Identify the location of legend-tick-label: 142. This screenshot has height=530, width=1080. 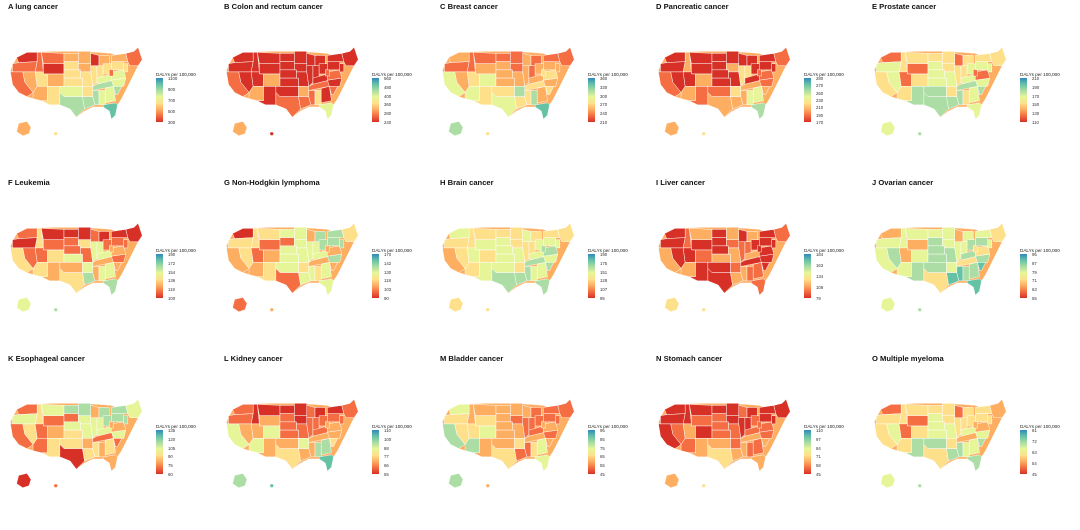
(388, 263).